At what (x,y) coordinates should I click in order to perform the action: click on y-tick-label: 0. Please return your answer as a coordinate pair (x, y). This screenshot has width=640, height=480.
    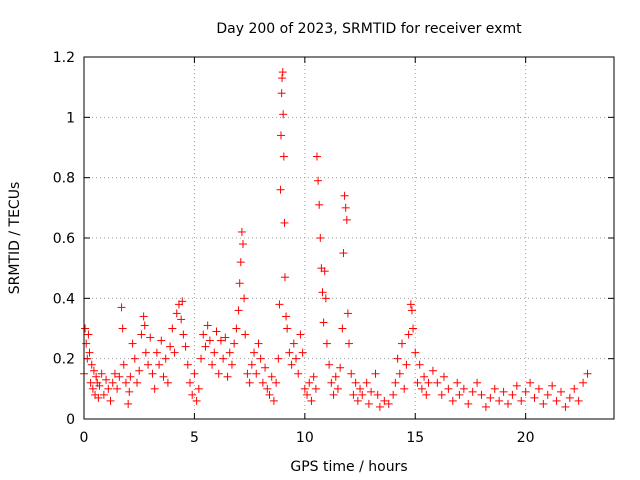
    Looking at the image, I should click on (70, 420).